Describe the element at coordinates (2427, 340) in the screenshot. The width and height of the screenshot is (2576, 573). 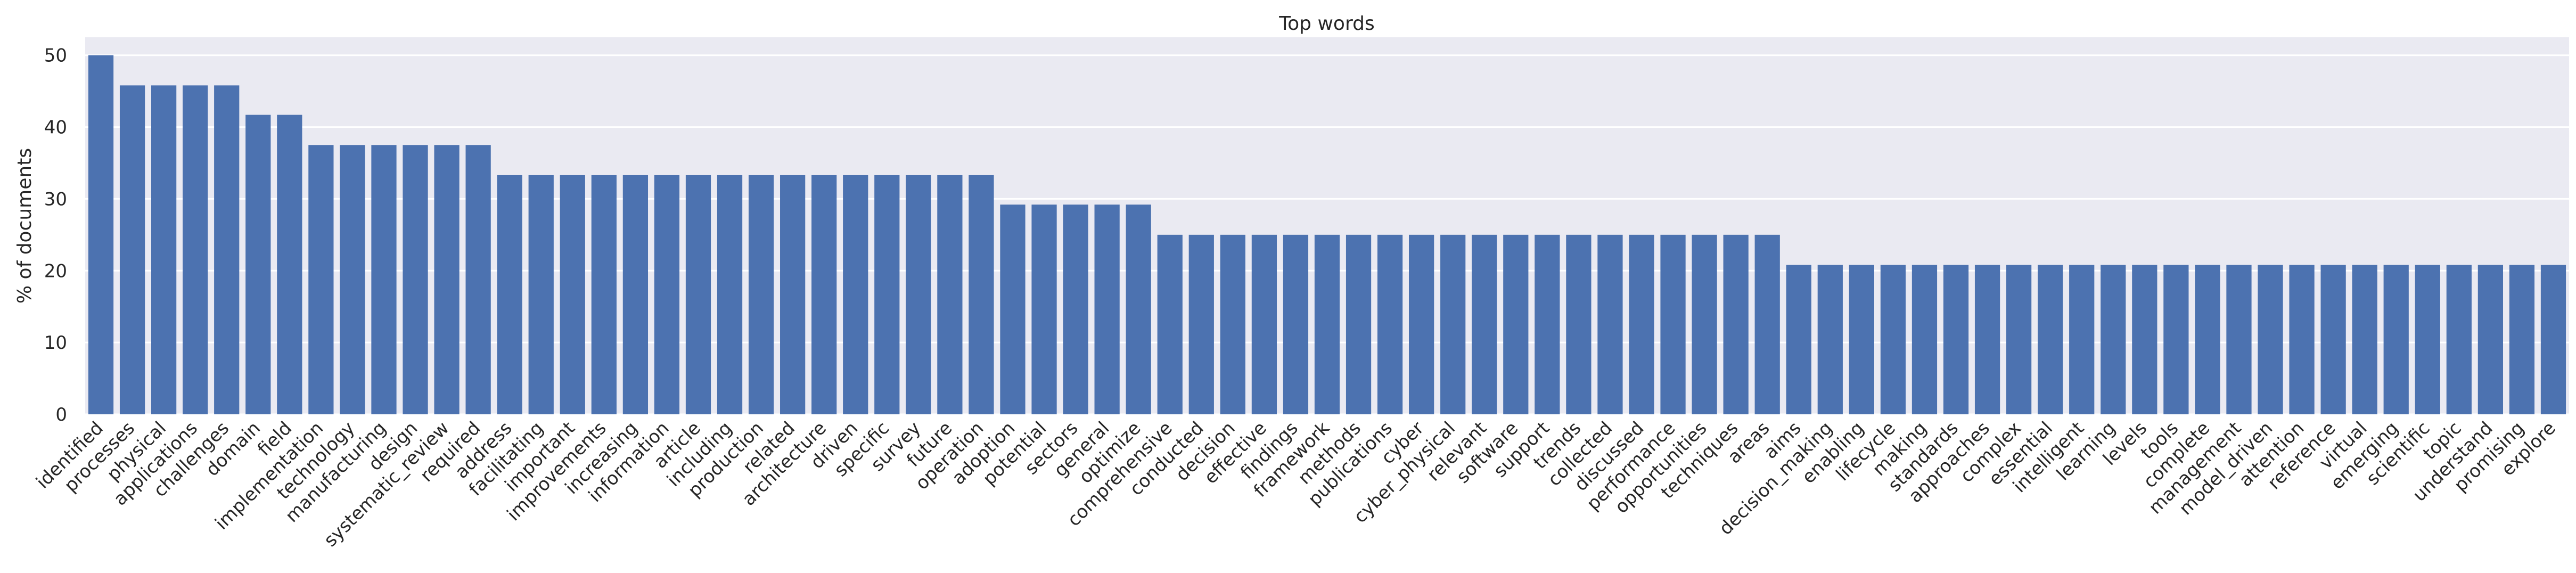
I see `bar-scientific` at that location.